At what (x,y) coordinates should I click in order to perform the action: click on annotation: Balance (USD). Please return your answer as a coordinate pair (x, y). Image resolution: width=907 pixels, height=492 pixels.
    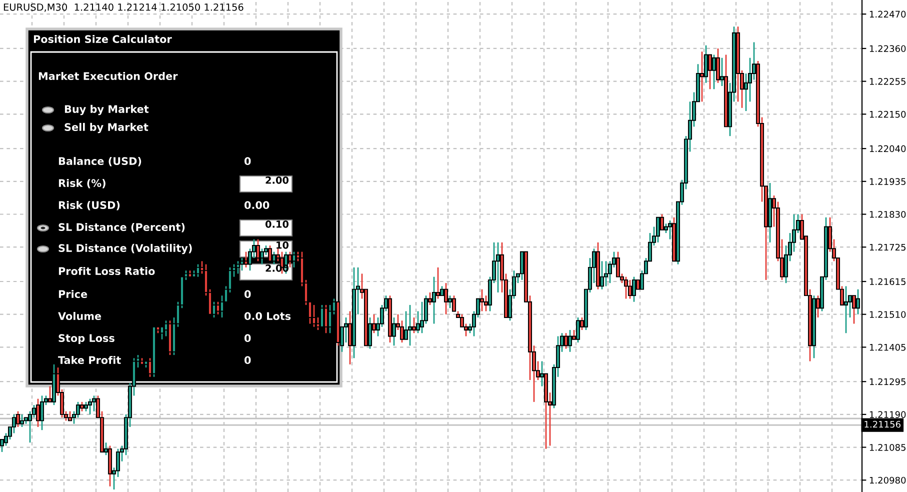
    Looking at the image, I should click on (100, 161).